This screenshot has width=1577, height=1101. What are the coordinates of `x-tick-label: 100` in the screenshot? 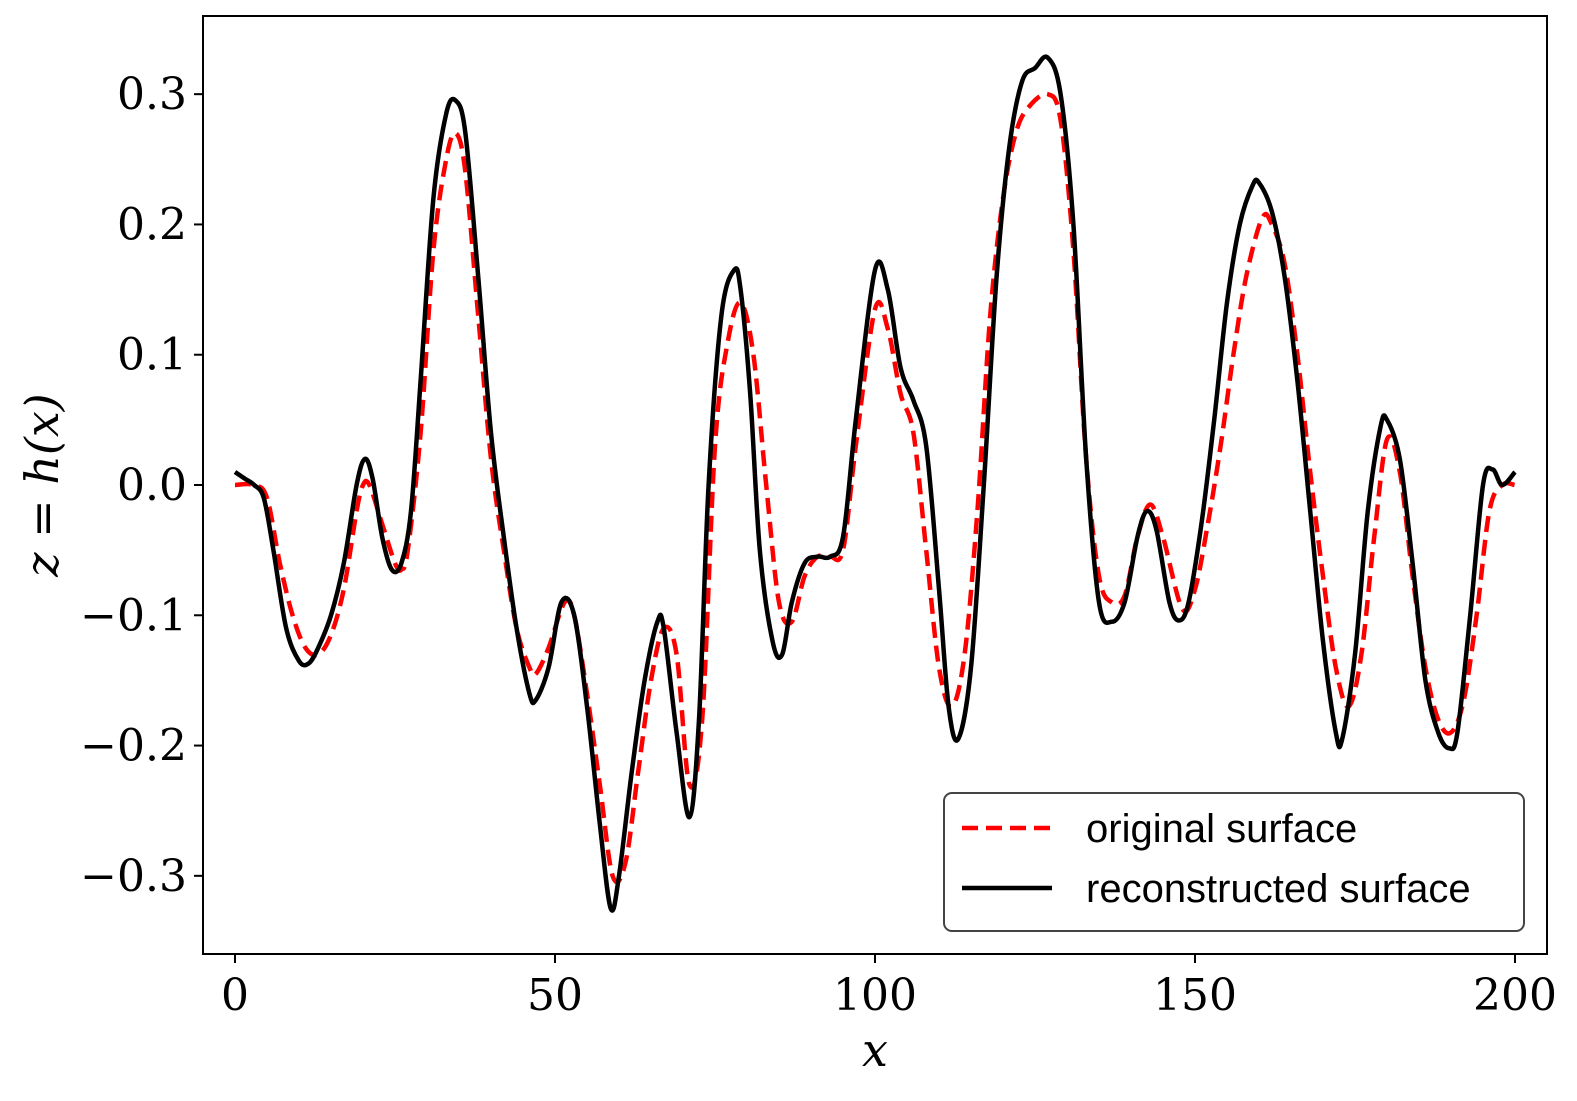 It's located at (875, 995).